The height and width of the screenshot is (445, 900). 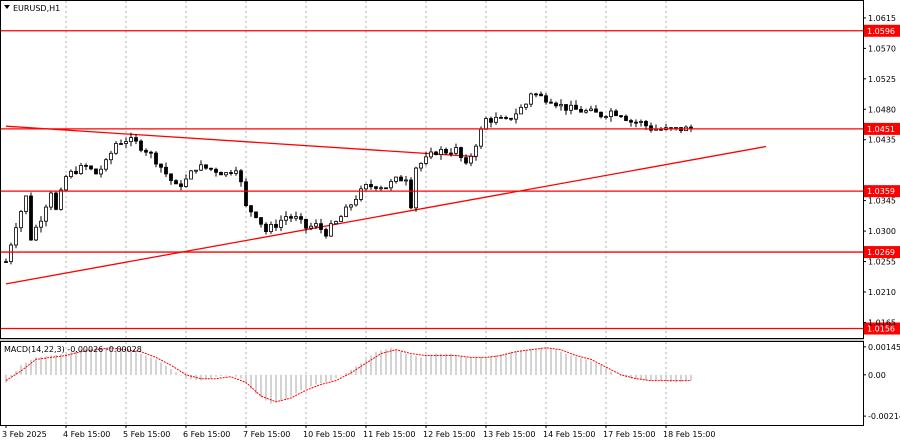 I want to click on y-tick-label: 1.0300, so click(x=882, y=231).